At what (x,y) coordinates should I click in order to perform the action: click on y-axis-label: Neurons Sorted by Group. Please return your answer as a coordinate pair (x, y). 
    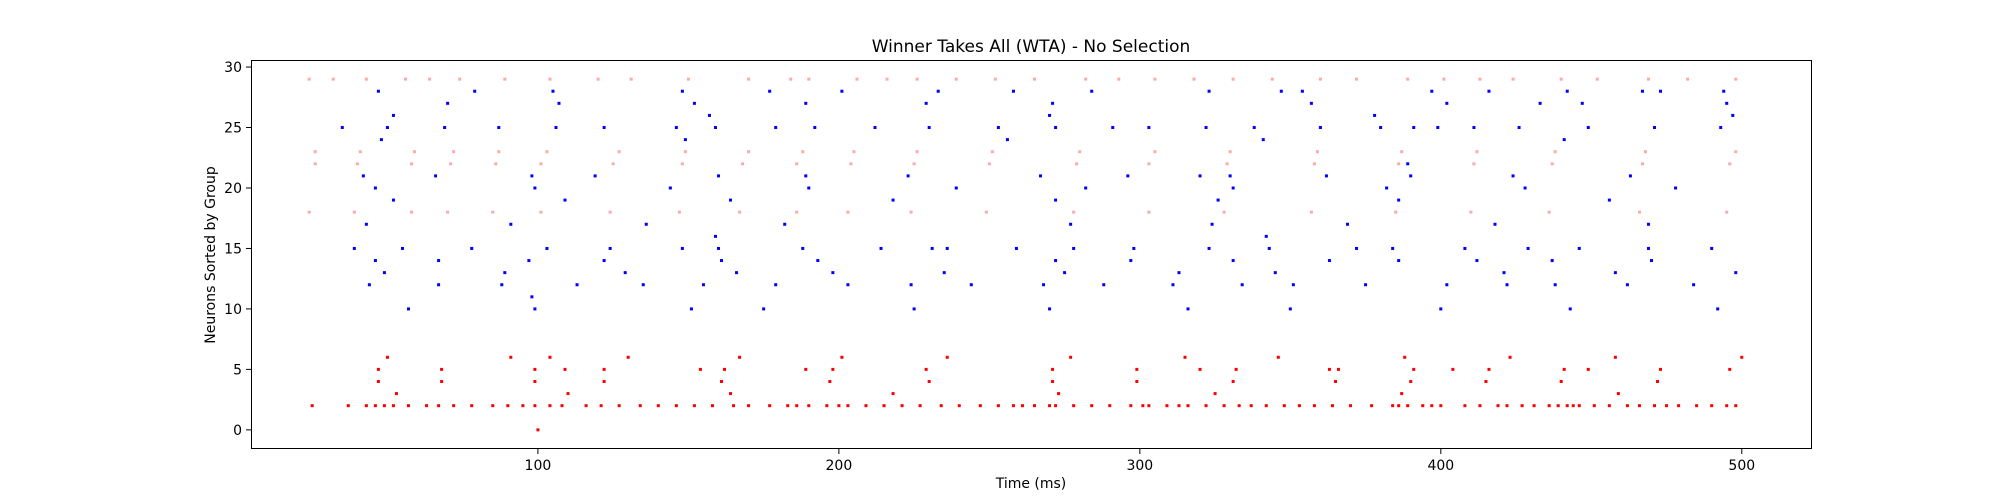
    Looking at the image, I should click on (211, 255).